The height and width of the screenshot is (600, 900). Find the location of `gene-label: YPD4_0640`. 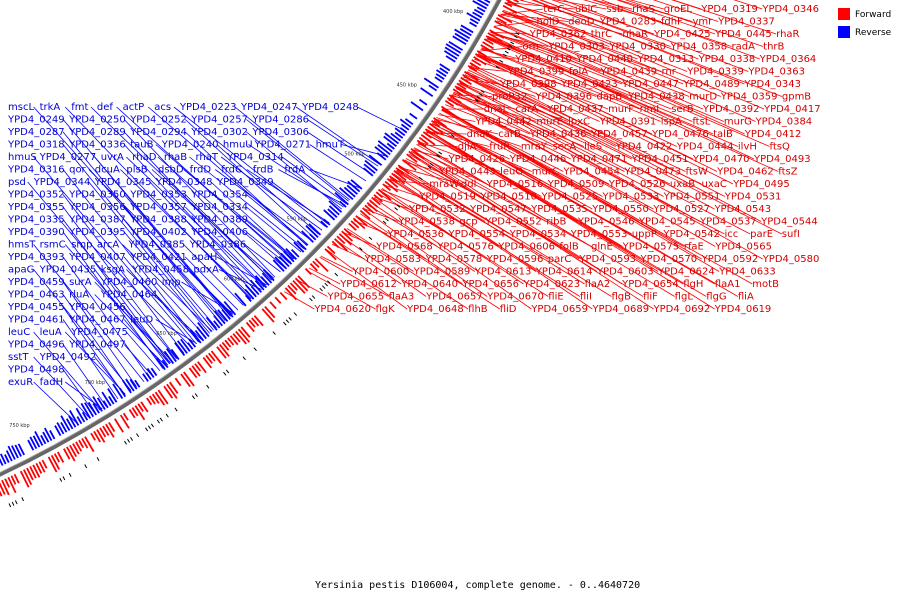

gene-label: YPD4_0640 is located at coordinates (429, 284).